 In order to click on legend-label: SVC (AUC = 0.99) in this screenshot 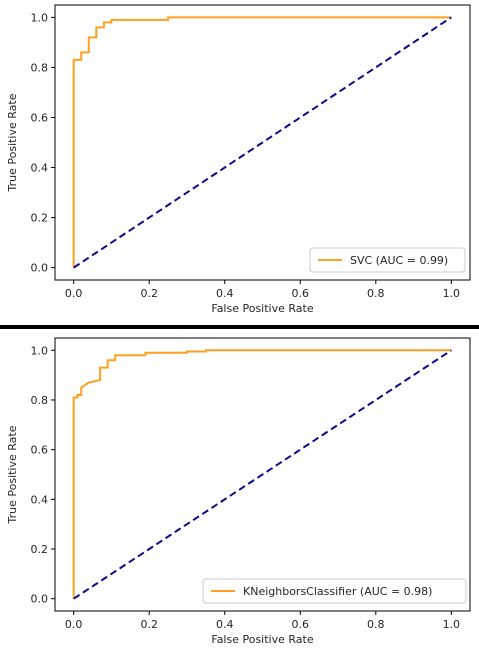, I will do `click(399, 260)`.